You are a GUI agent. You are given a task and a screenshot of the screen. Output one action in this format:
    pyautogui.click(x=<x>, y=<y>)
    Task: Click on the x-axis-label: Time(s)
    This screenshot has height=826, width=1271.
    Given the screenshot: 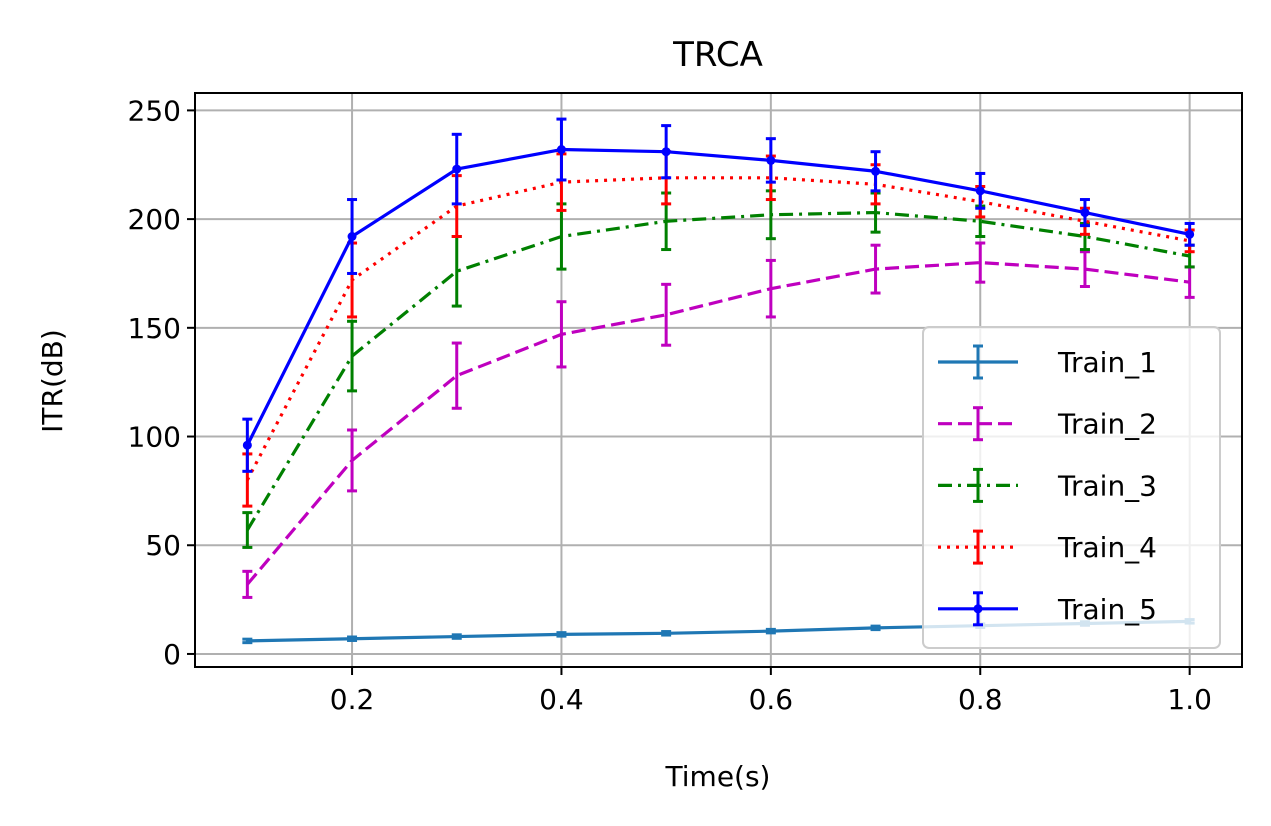 What is the action you would take?
    pyautogui.click(x=718, y=776)
    